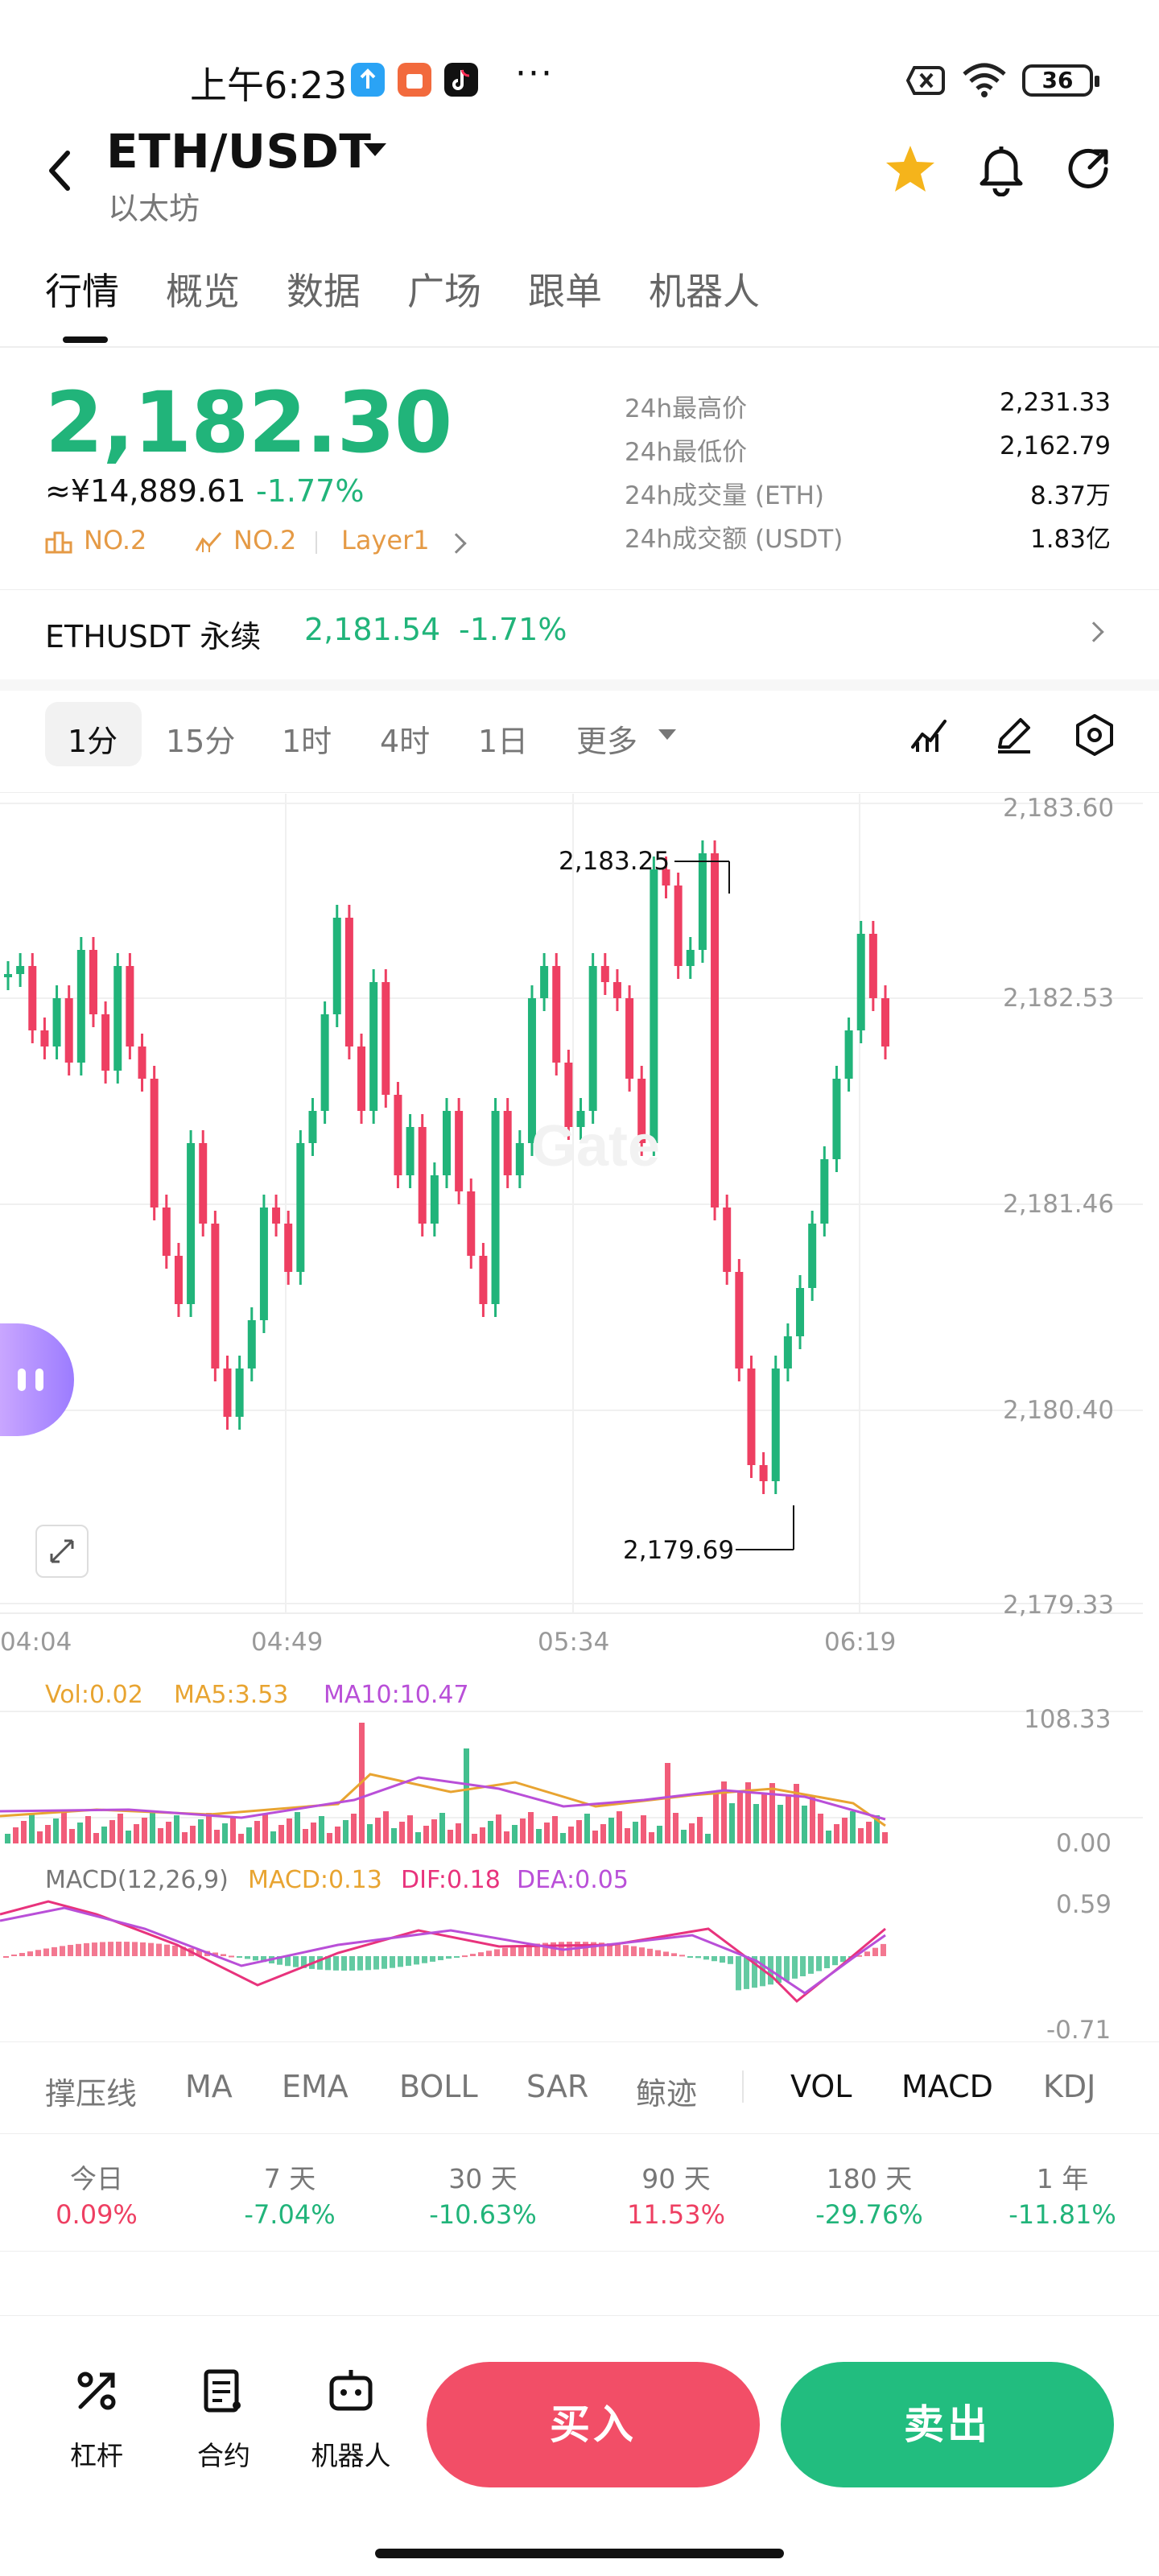 This screenshot has width=1159, height=2576. I want to click on time-axis-label: 04:49, so click(287, 1642).